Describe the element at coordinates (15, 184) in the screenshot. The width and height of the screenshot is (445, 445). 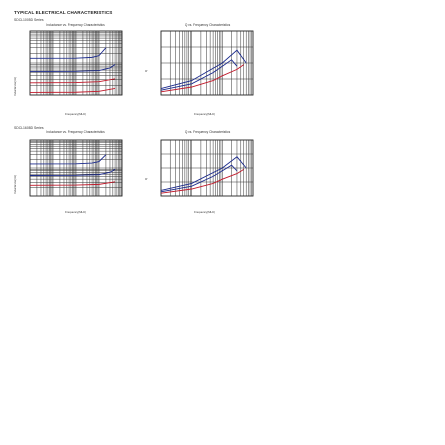
I see `y-axis-label-bottom-left: Inductance(nH)` at that location.